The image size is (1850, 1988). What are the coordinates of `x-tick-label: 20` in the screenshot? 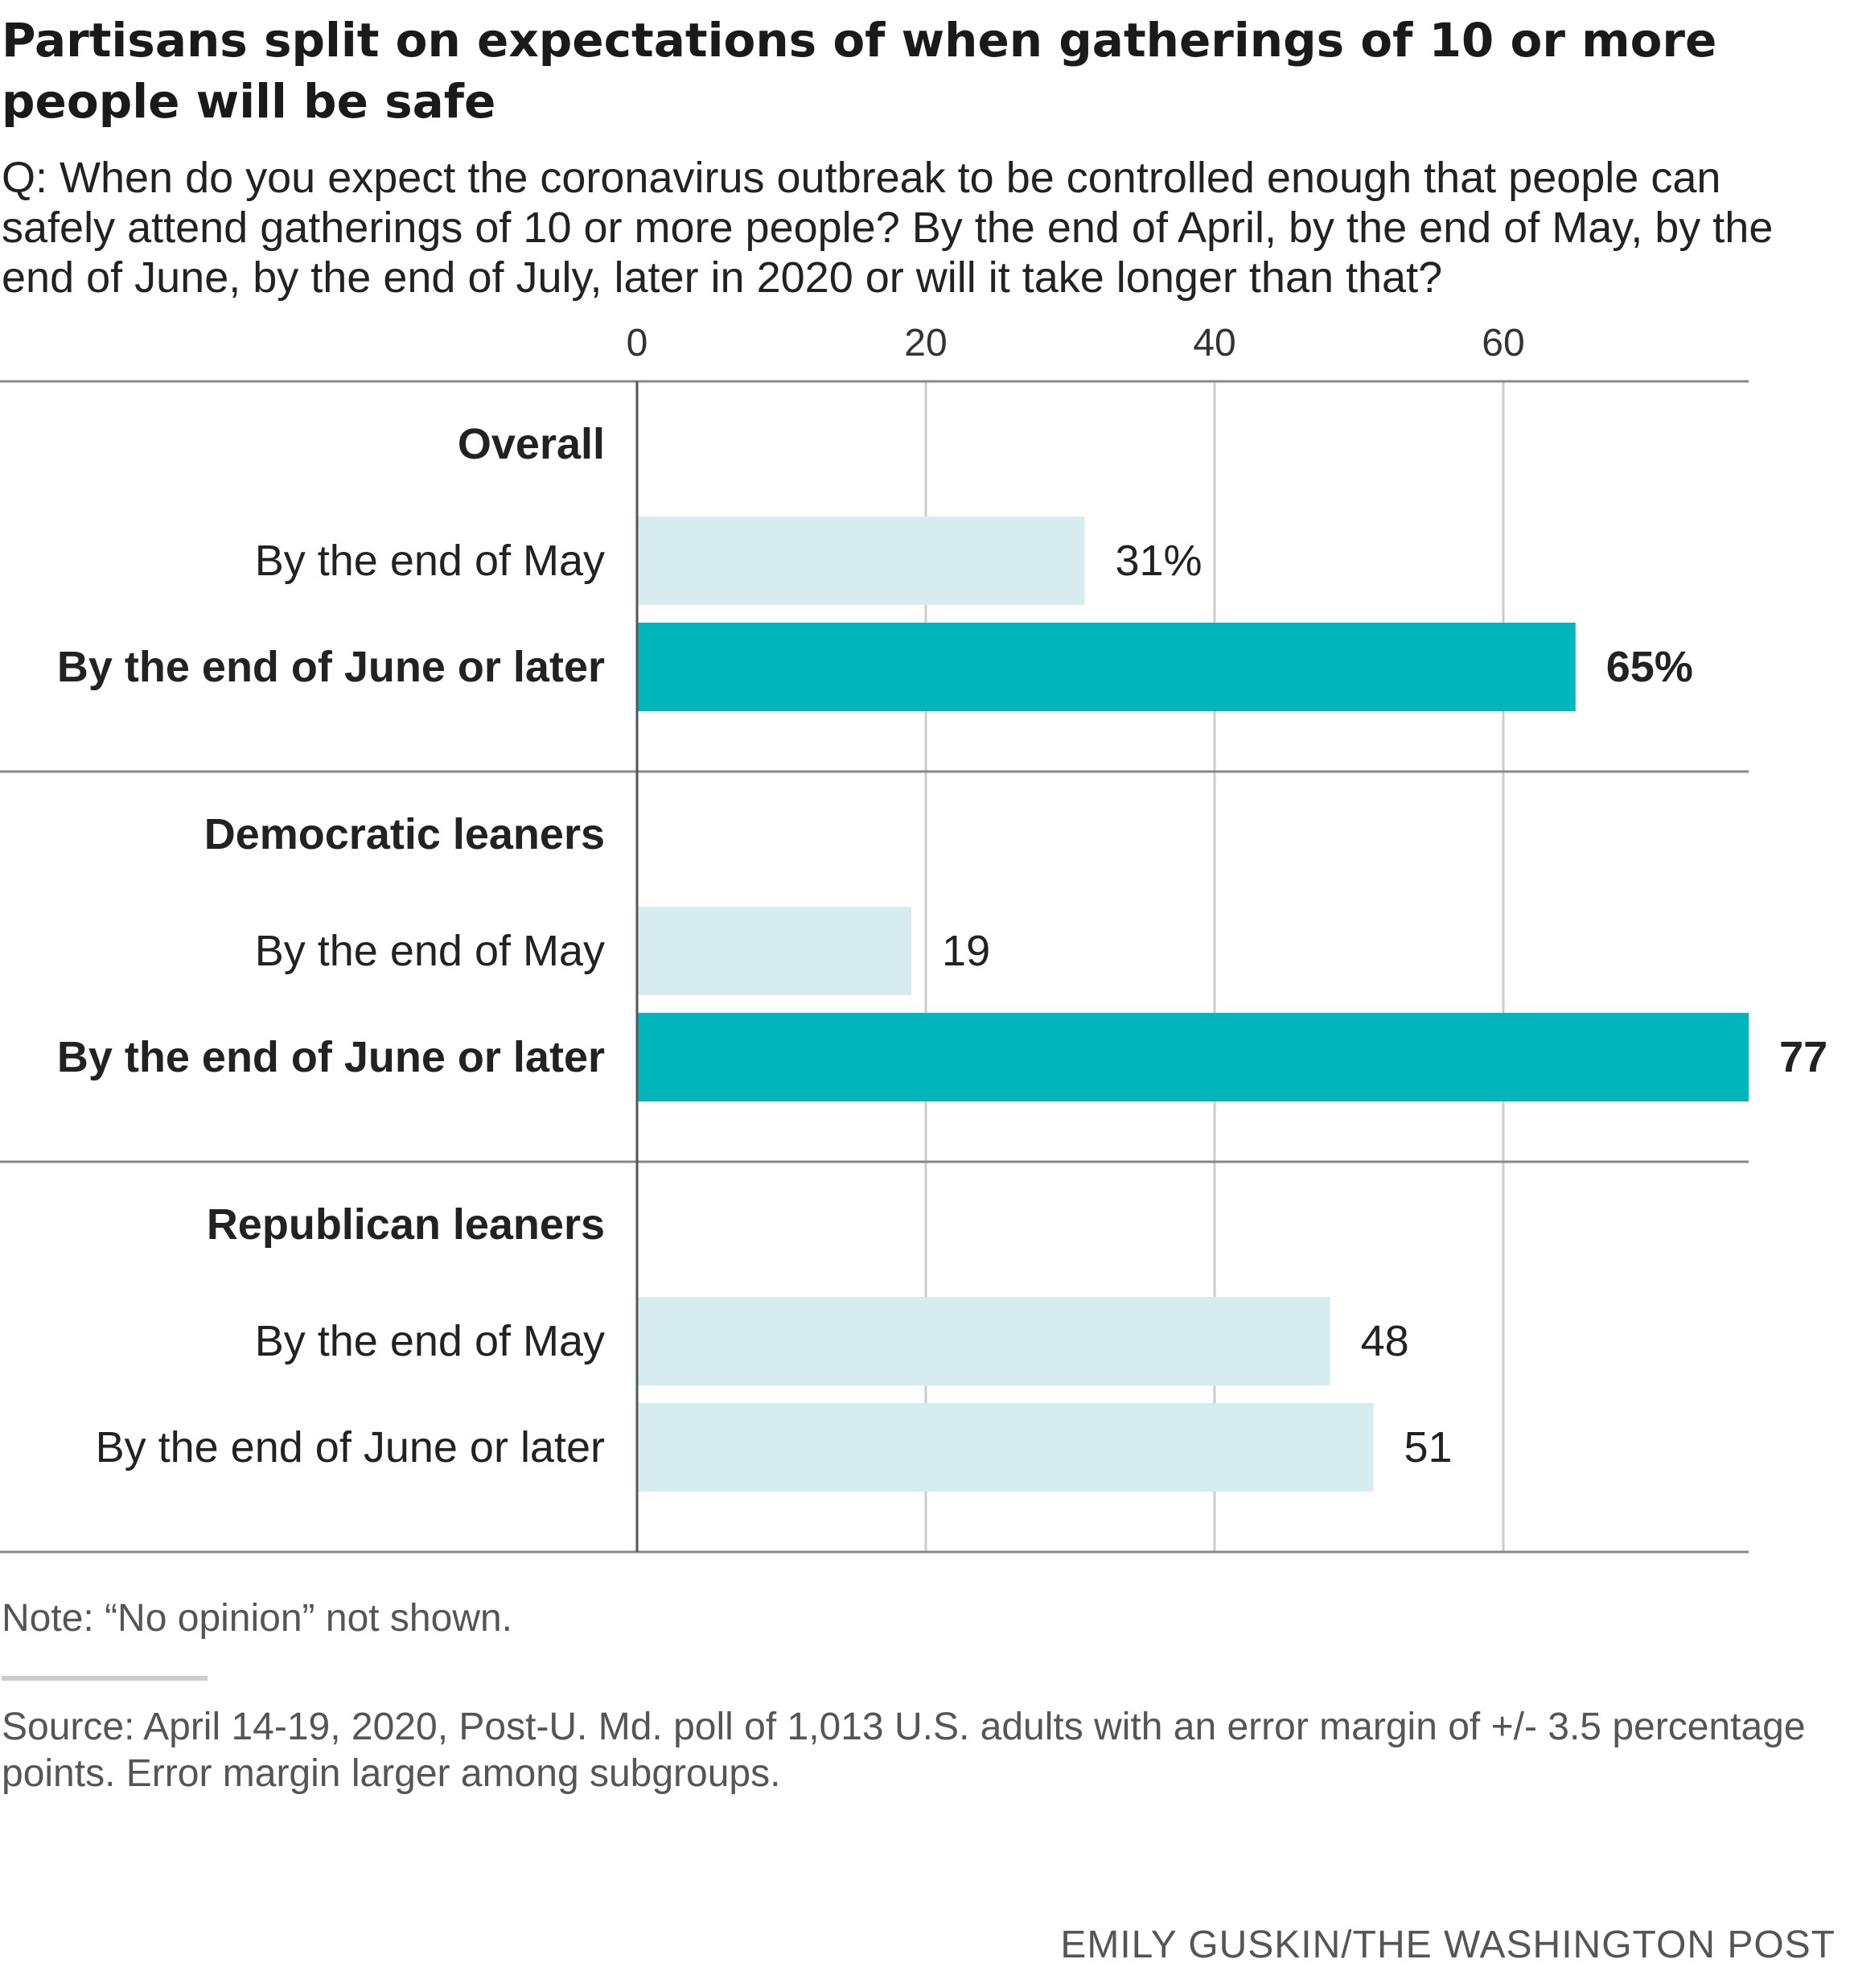 It's located at (926, 343).